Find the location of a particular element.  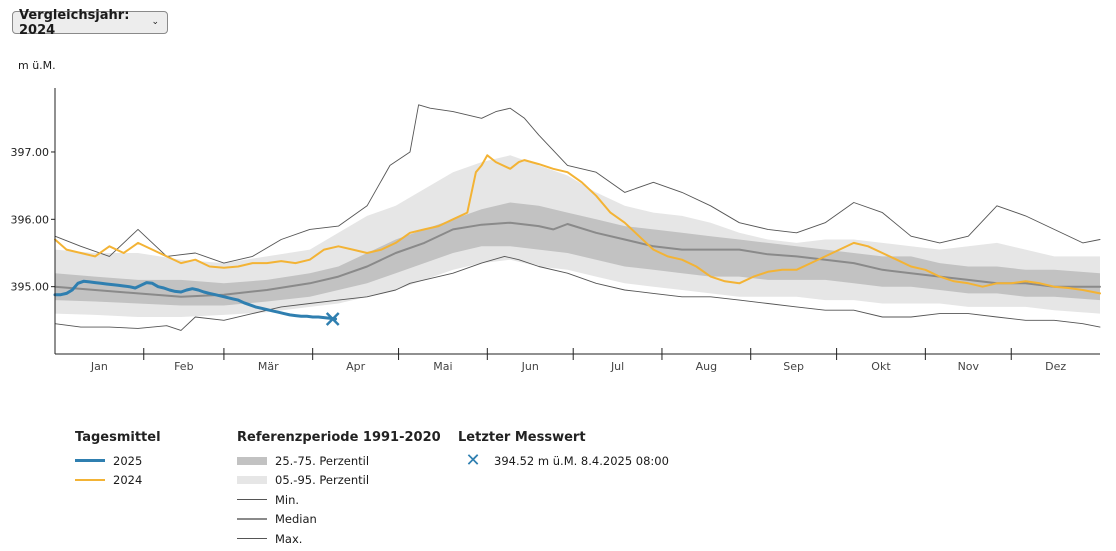

legend-reference-title: Referenzperiode 1991-2020 is located at coordinates (339, 437).